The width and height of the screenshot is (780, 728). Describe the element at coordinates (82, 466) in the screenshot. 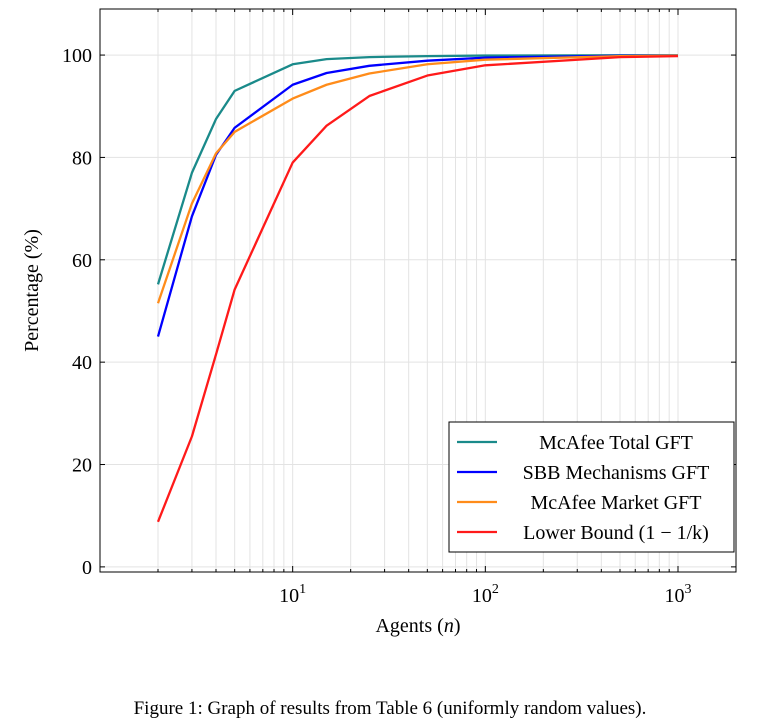

I see `y-tick-label: 20` at that location.